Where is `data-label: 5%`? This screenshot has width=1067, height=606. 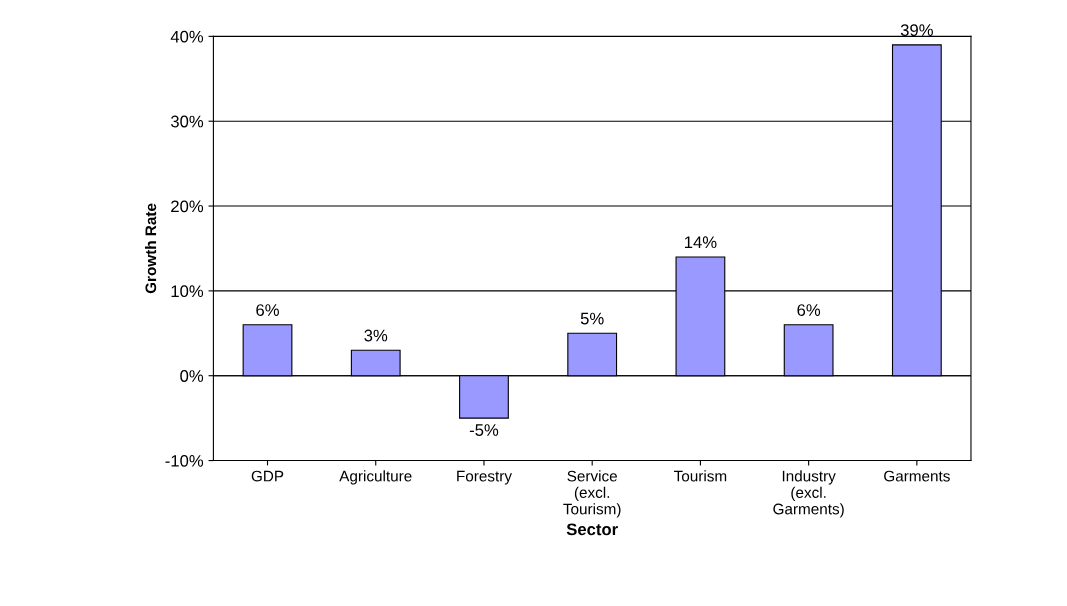 data-label: 5% is located at coordinates (592, 318).